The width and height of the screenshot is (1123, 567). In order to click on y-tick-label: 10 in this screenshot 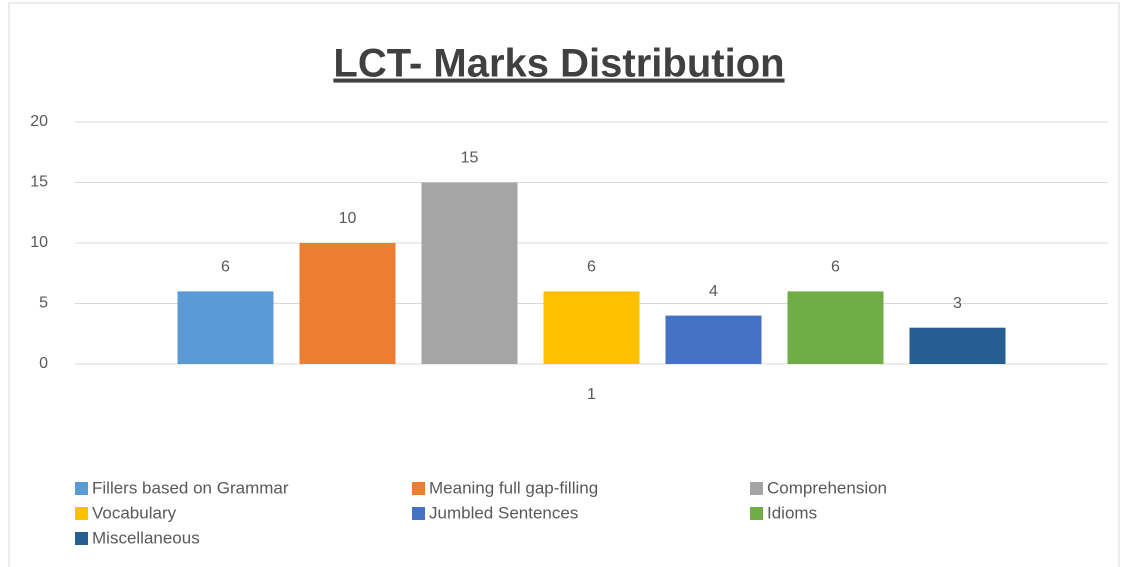, I will do `click(39, 242)`.